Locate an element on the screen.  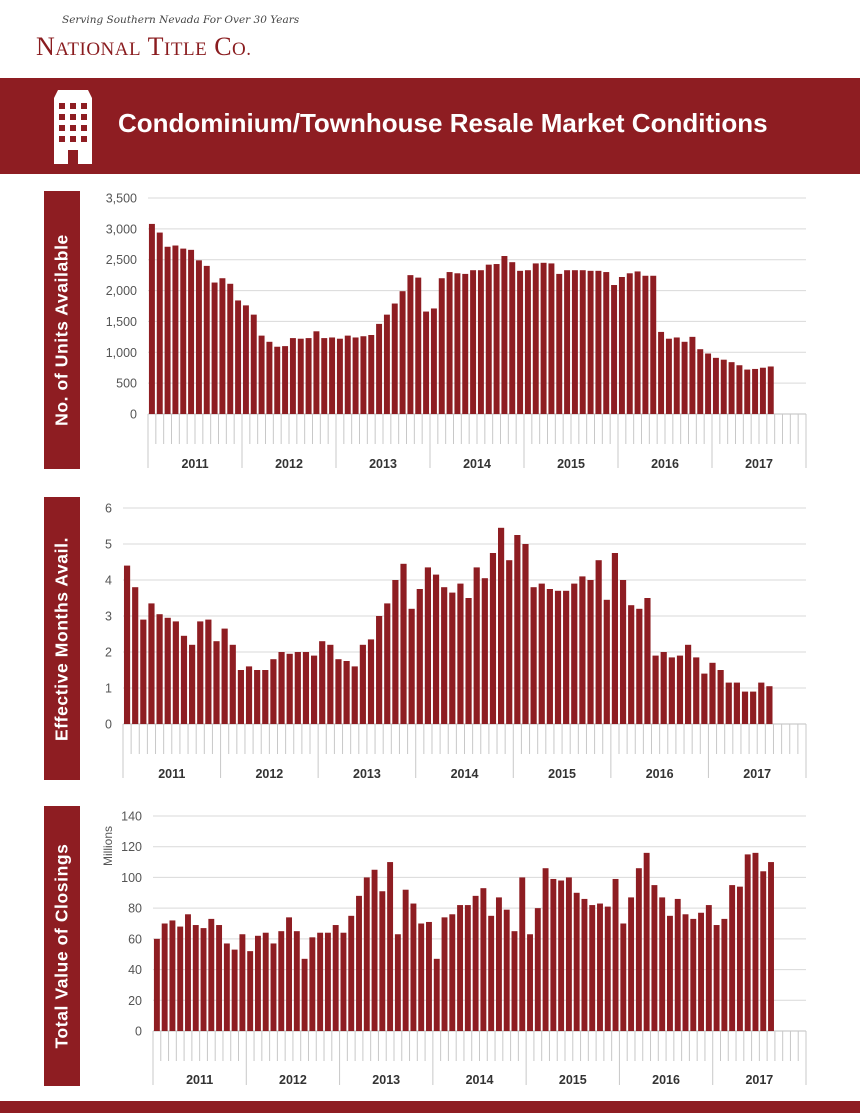
building-icon is located at coordinates (73, 127).